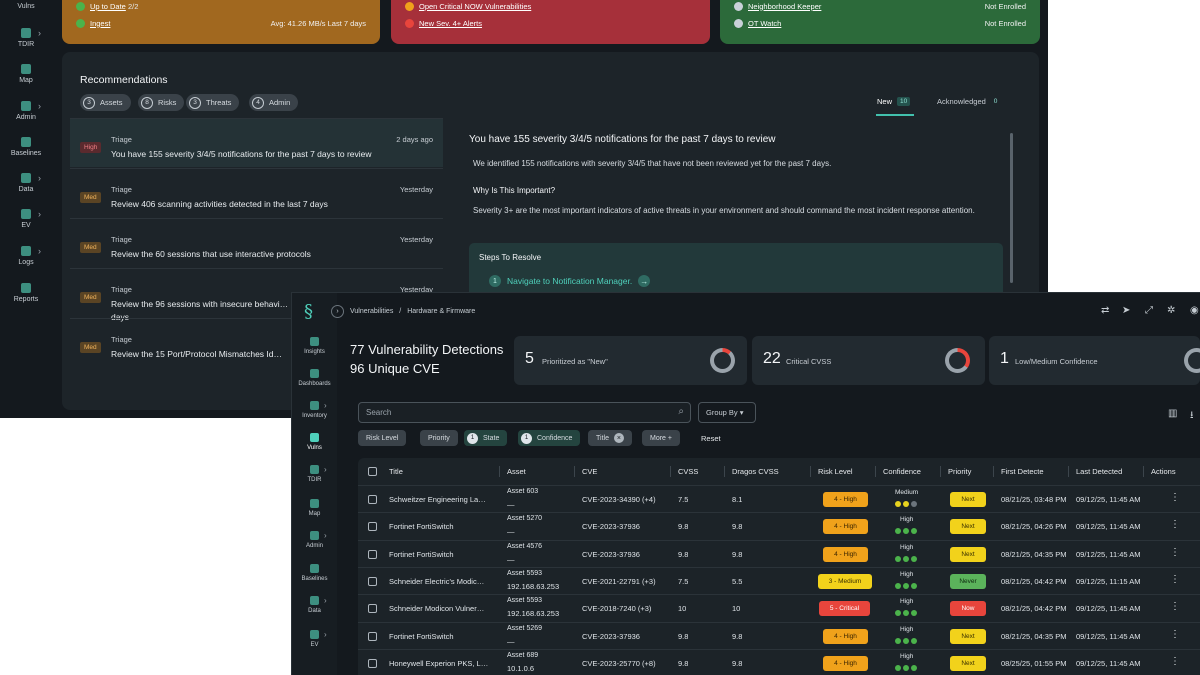  Describe the element at coordinates (396, 471) in the screenshot. I see `column-header: Title` at that location.